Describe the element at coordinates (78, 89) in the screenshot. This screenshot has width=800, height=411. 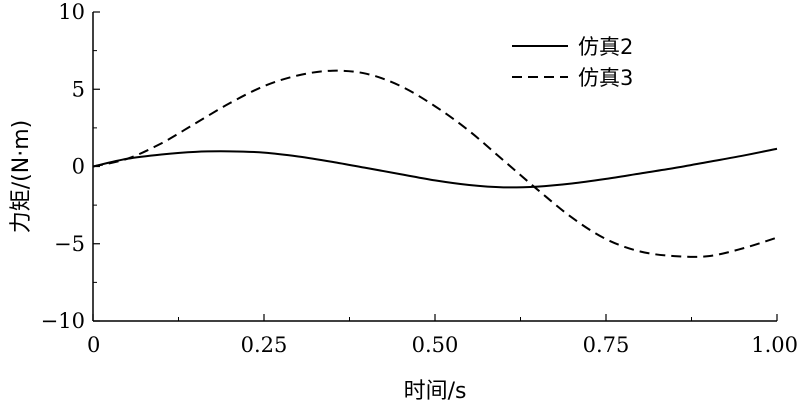
I see `y-tick-label: 5` at that location.